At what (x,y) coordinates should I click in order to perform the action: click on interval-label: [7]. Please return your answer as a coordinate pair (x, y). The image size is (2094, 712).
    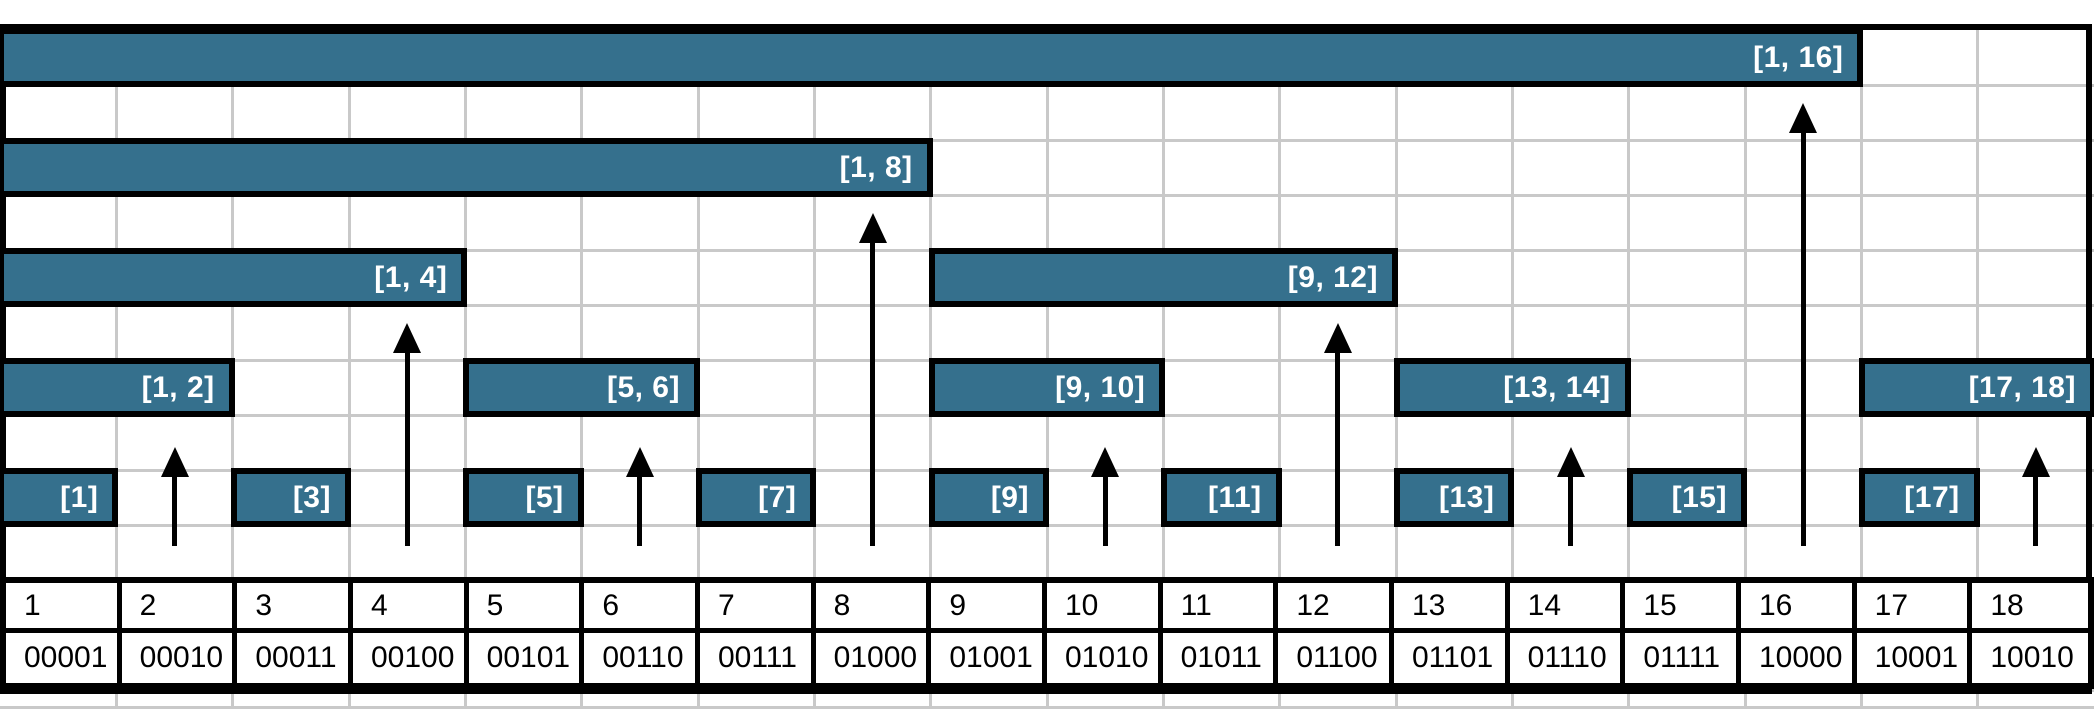
    Looking at the image, I should click on (777, 497).